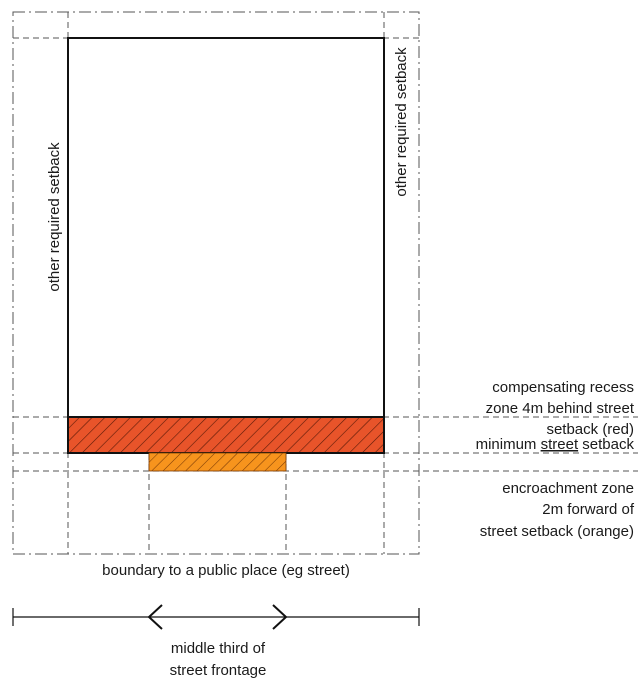  Describe the element at coordinates (216, 617) in the screenshot. I see `frontage-dimension` at that location.